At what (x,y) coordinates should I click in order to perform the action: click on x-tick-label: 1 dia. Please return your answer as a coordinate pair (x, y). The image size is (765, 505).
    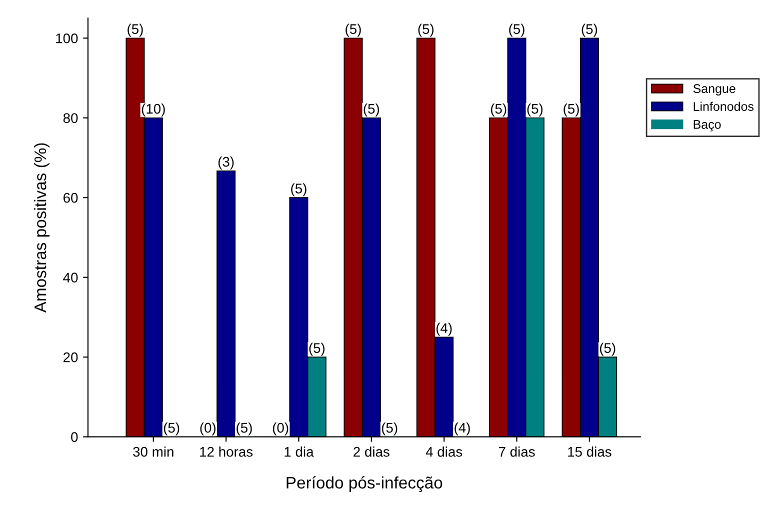
    Looking at the image, I should click on (299, 451).